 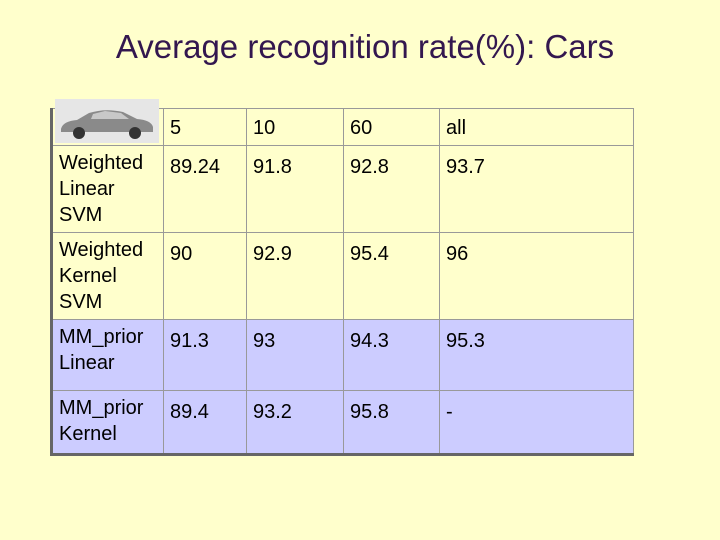 I want to click on row: Weighted Linear SVM 89.24 91.8 92.8 93.7, so click(x=342, y=189).